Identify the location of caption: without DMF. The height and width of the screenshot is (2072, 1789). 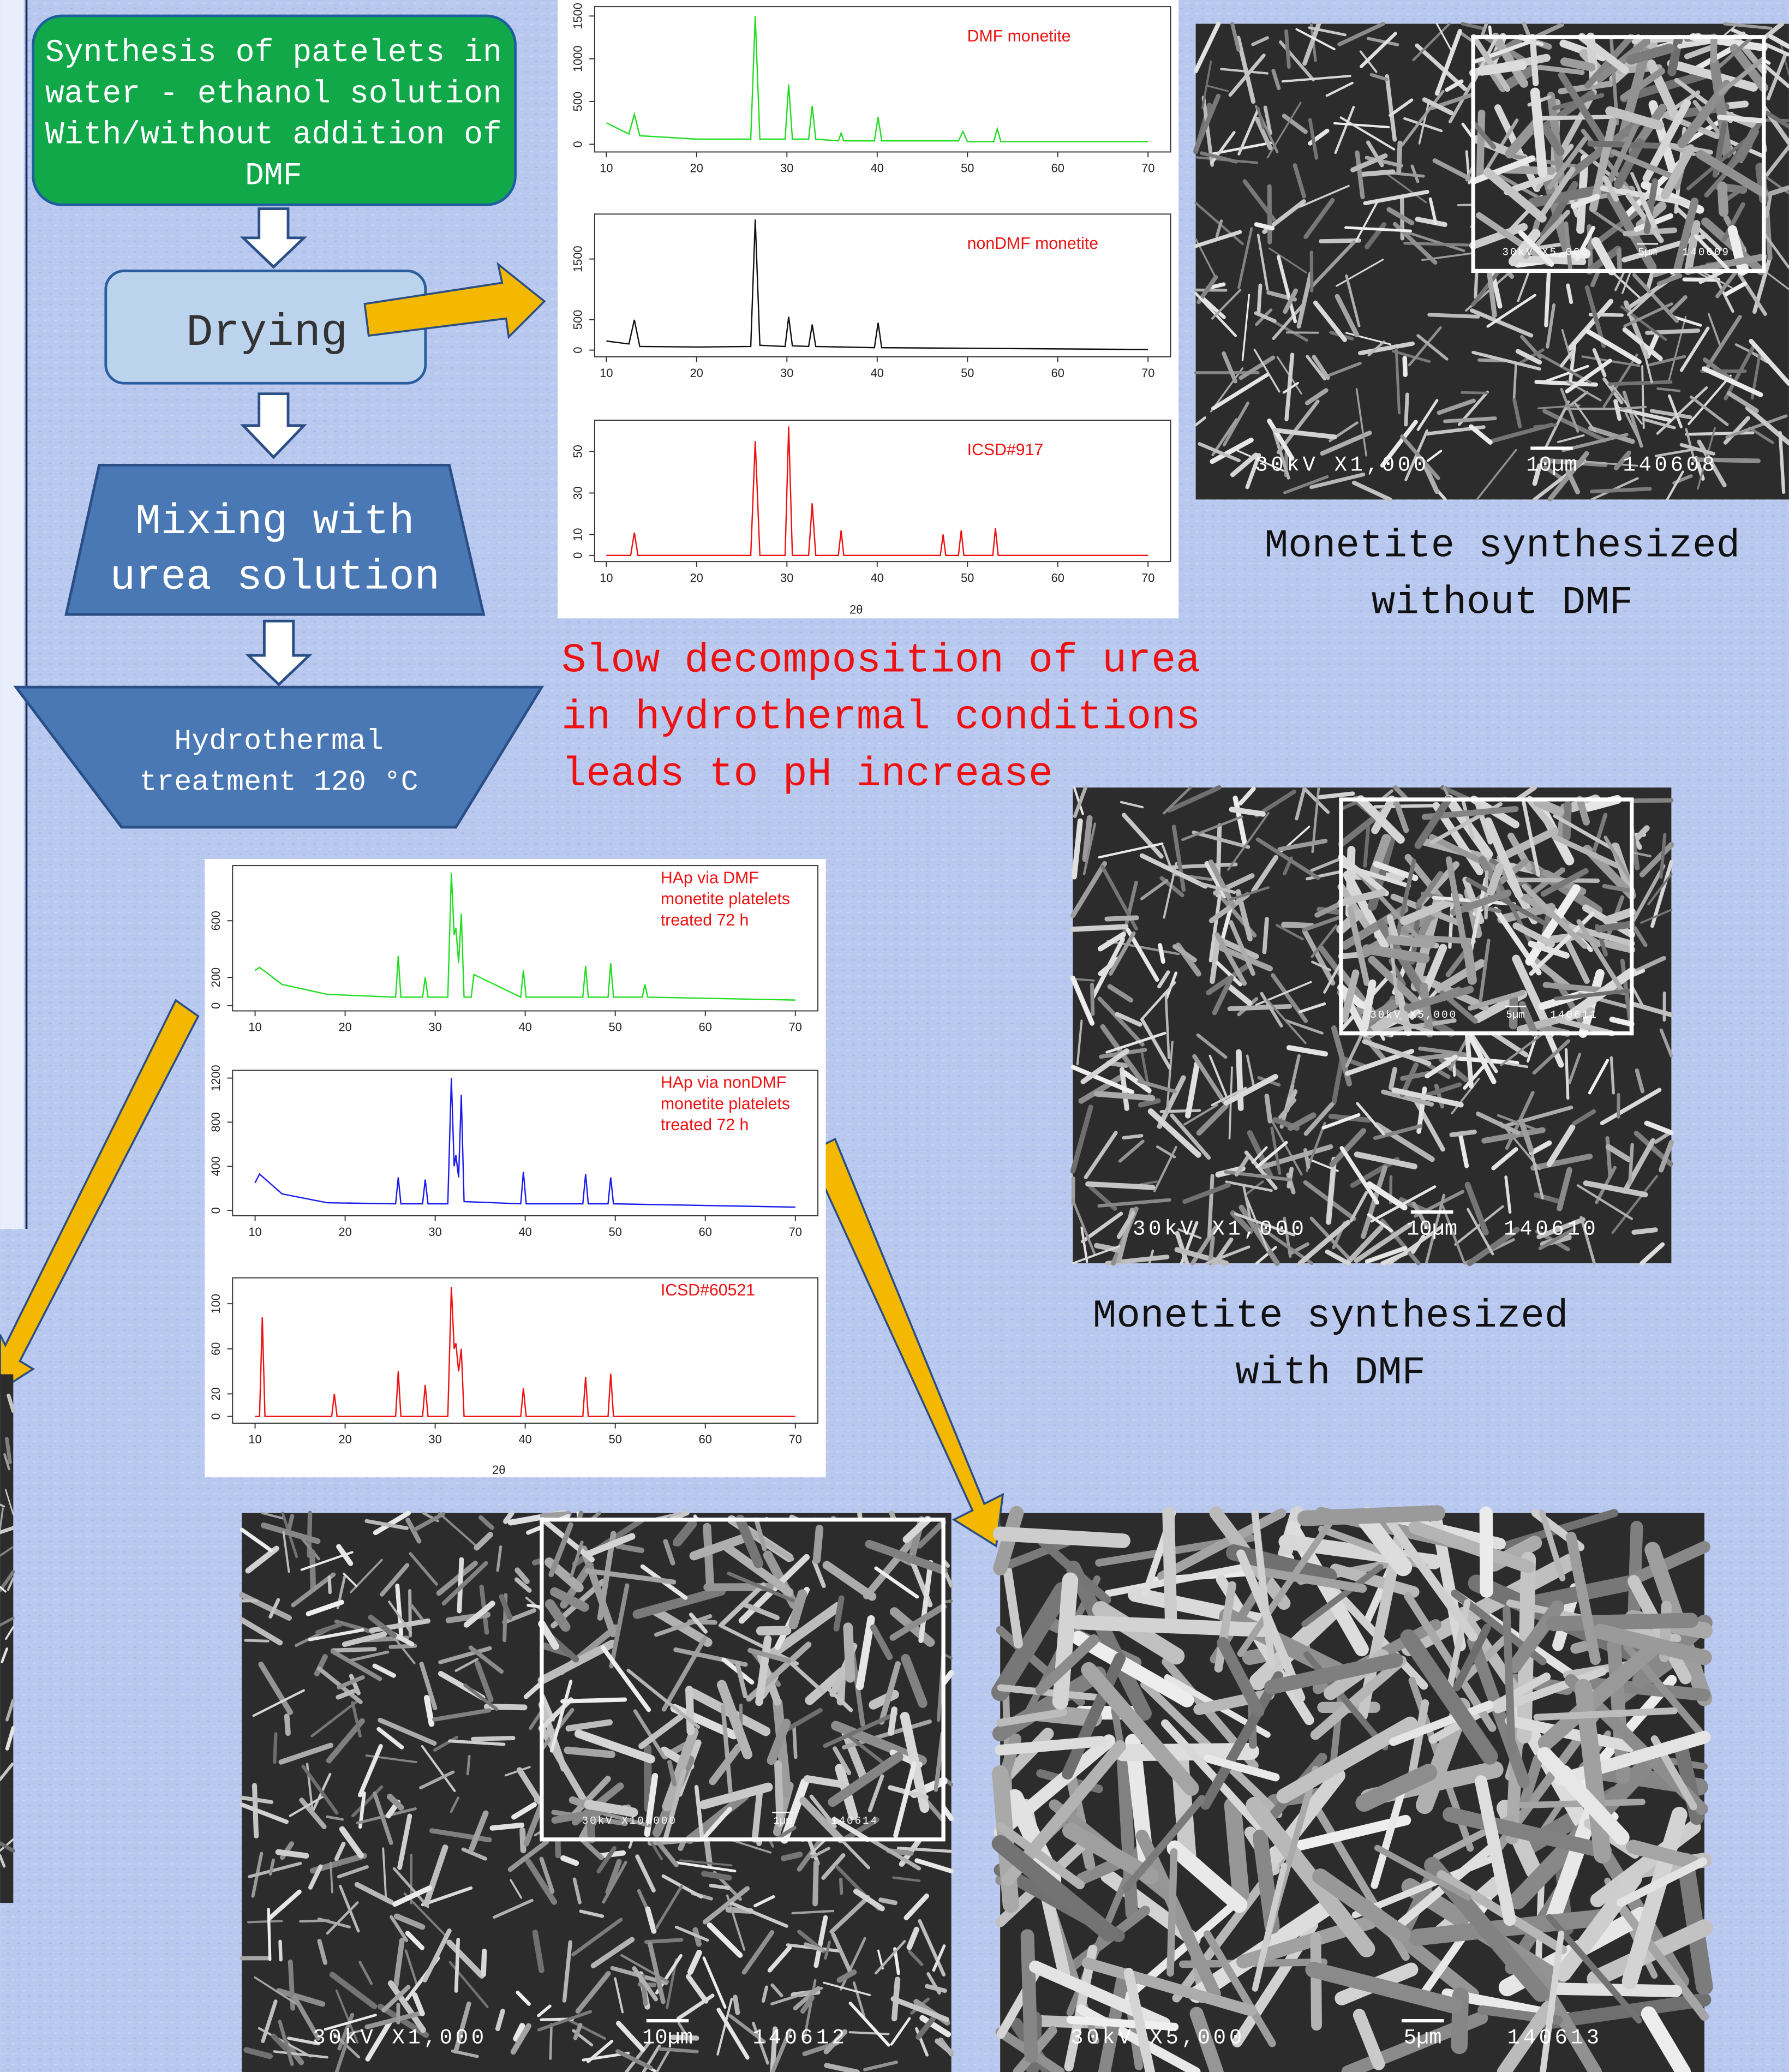
(1502, 603).